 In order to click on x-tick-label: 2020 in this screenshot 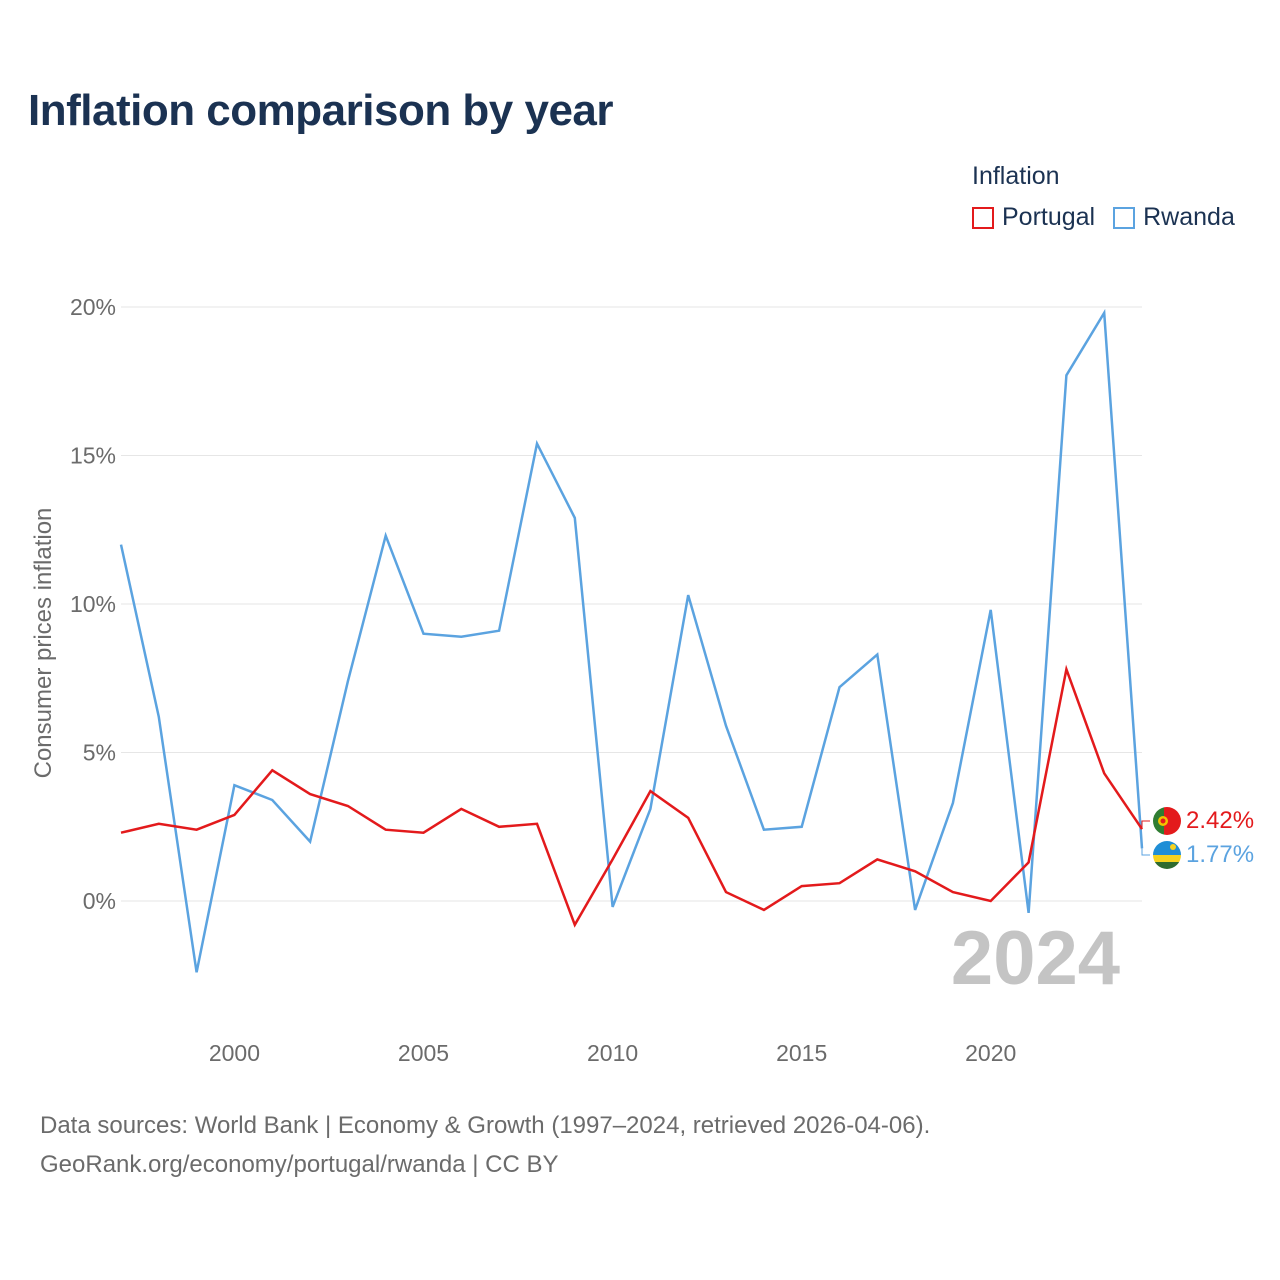, I will do `click(990, 1053)`.